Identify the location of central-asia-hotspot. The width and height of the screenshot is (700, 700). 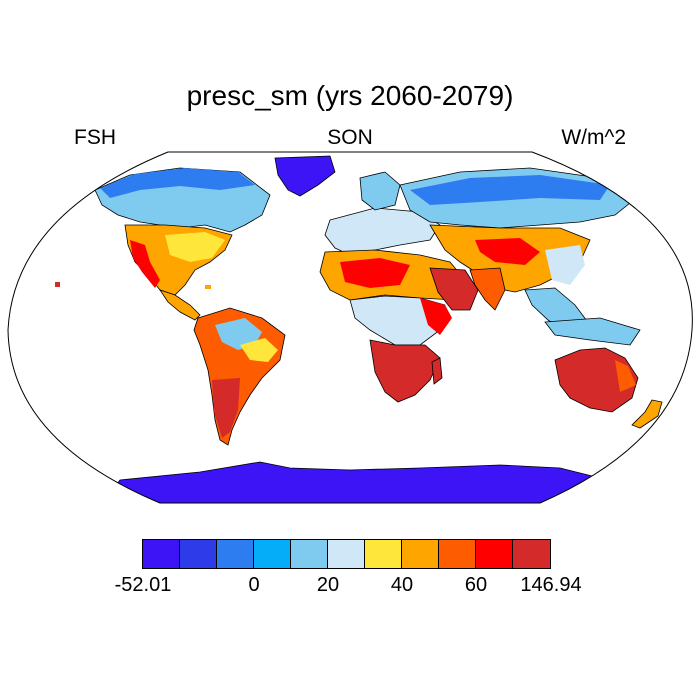
(507, 251).